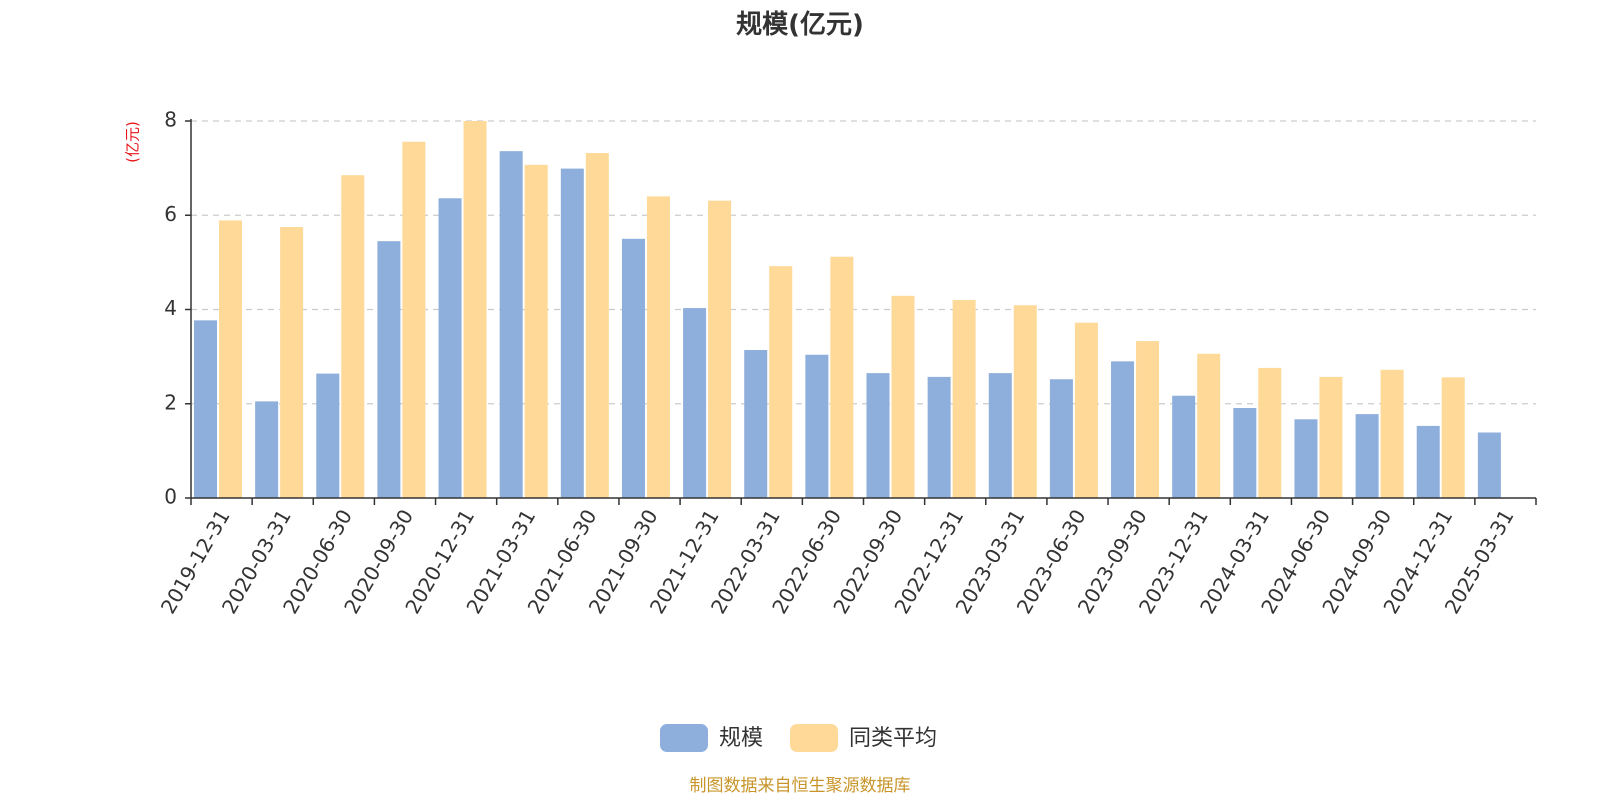  I want to click on legend: 规模 同类平均, so click(798, 738).